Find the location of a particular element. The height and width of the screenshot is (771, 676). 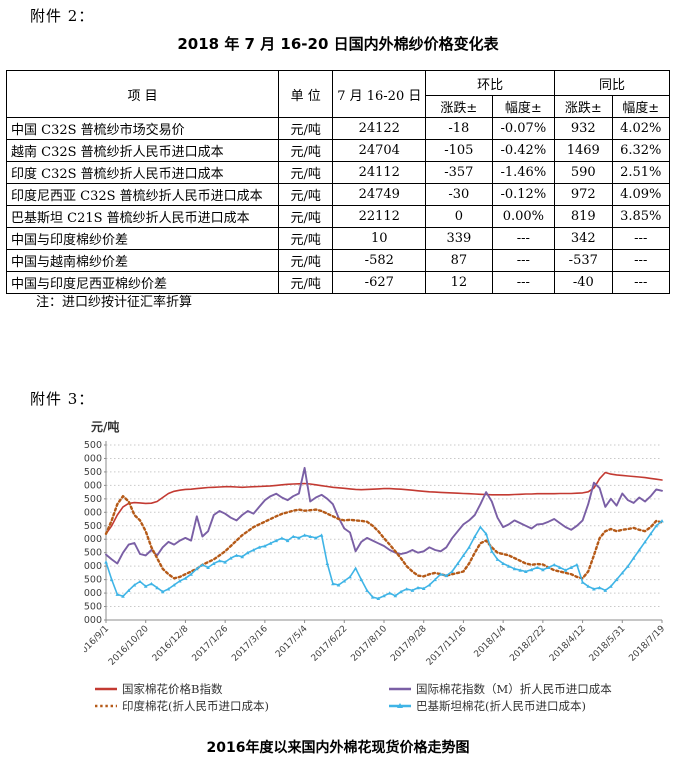

y-tick-label: 17500 is located at coordinates (93, 445).